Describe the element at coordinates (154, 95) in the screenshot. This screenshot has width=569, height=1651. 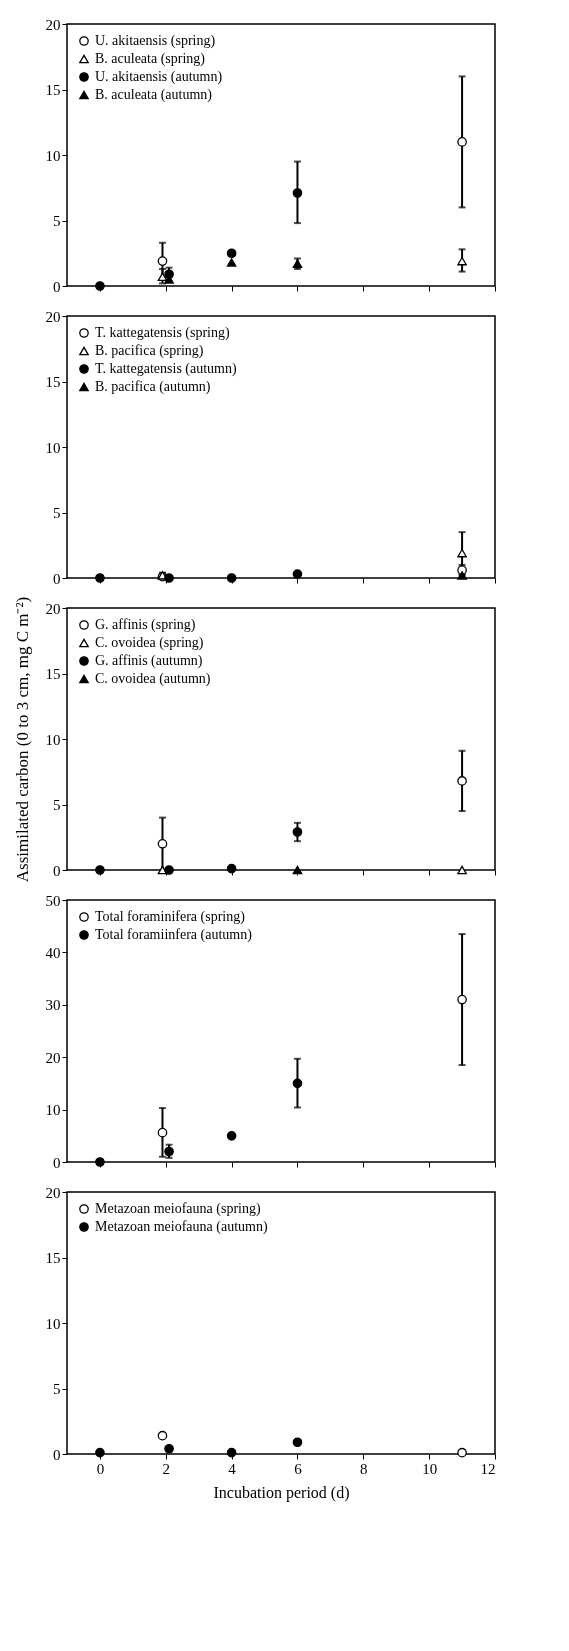
I see `legend-label: B. aculeata (autumn)` at that location.